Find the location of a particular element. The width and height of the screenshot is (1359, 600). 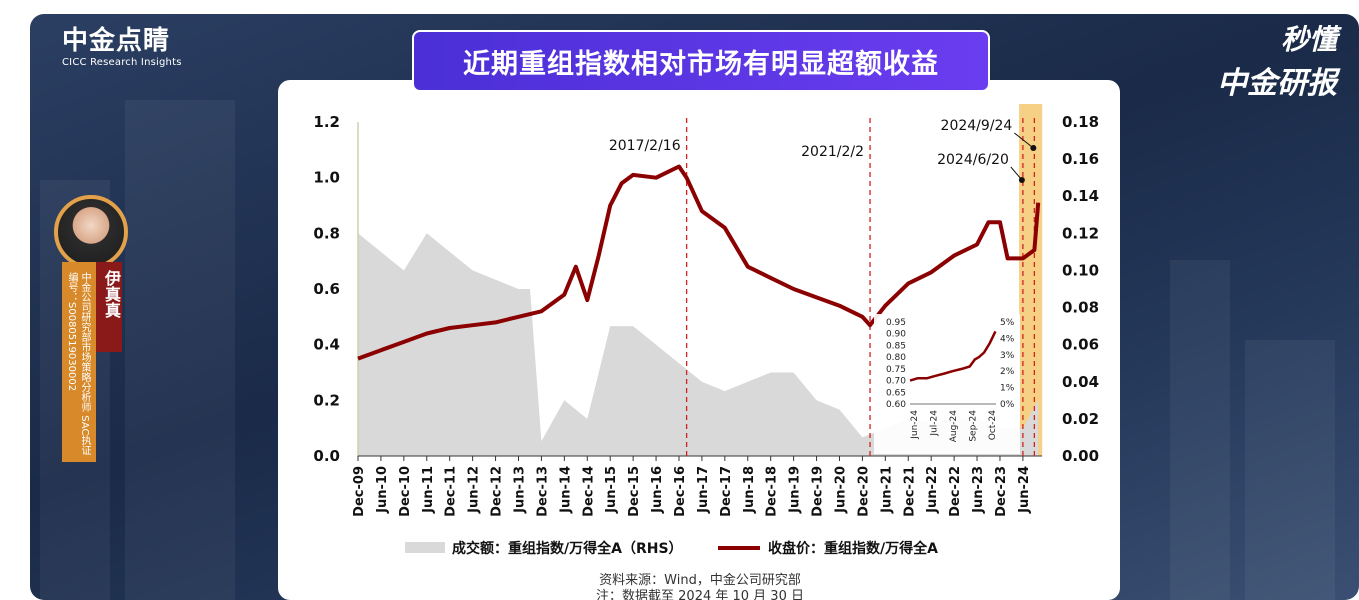

legend-swatch-area is located at coordinates (425, 547).